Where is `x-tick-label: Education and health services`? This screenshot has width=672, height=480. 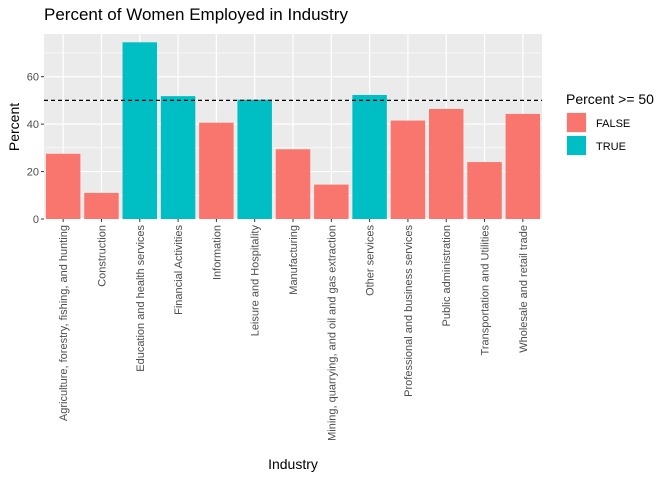 x-tick-label: Education and health services is located at coordinates (141, 298).